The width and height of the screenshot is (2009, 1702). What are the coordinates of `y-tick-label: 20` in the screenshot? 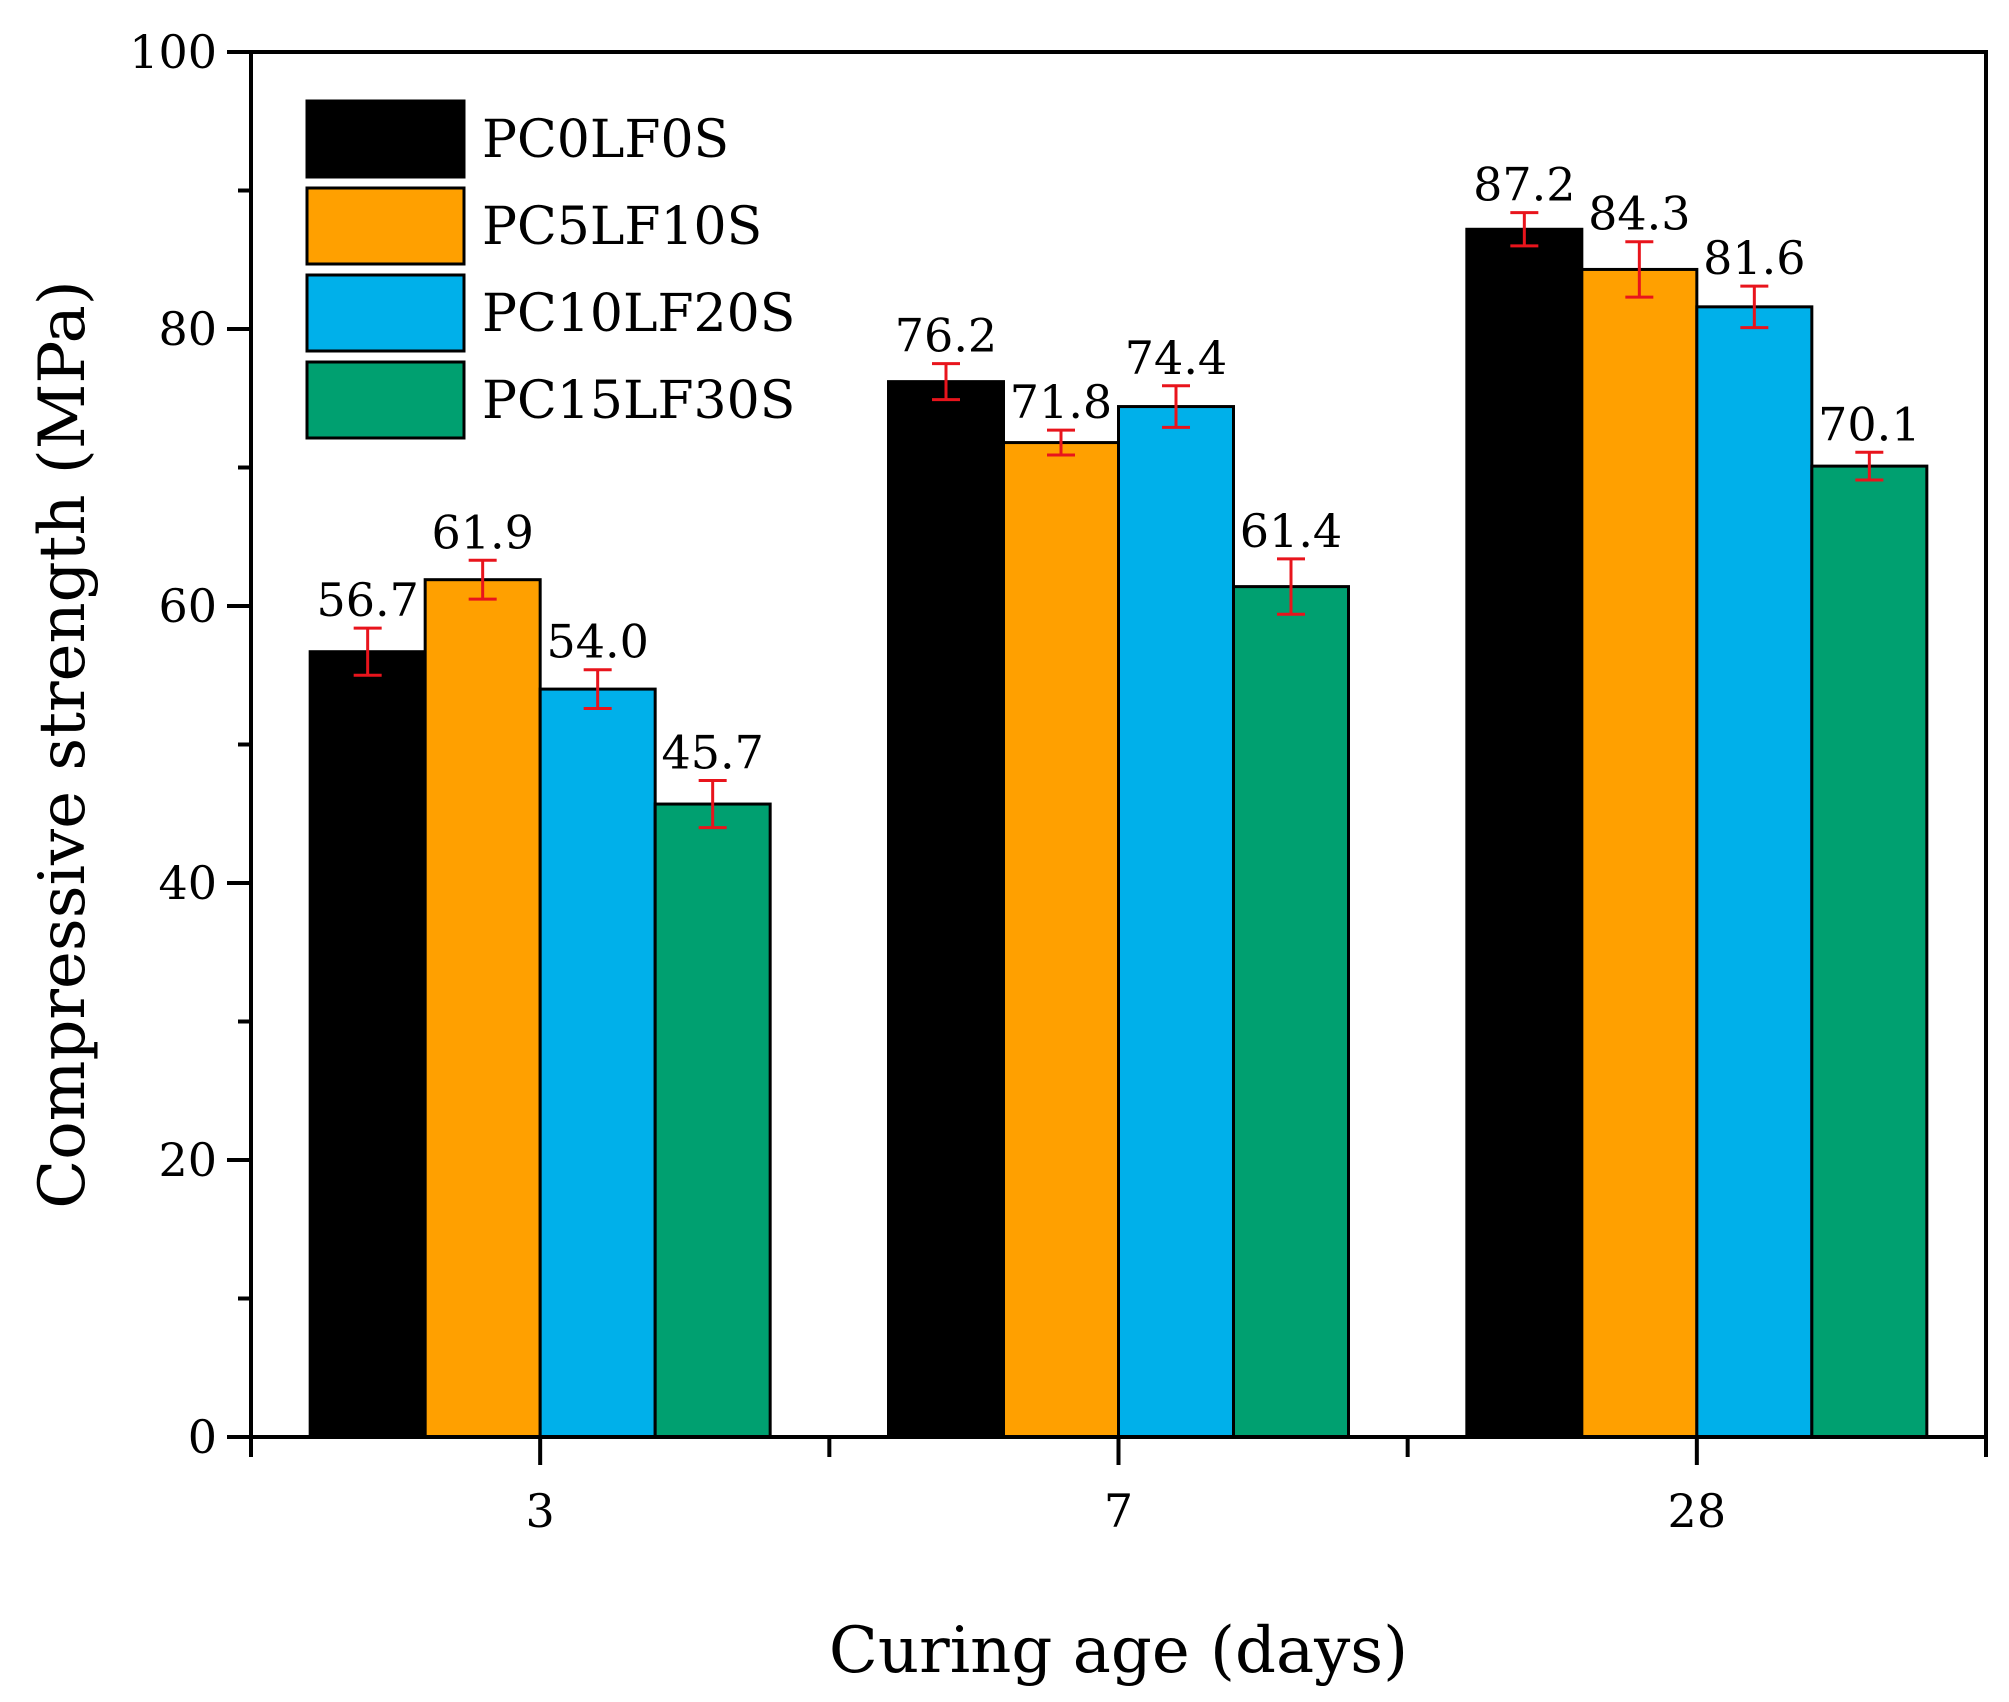 It's located at (187, 1160).